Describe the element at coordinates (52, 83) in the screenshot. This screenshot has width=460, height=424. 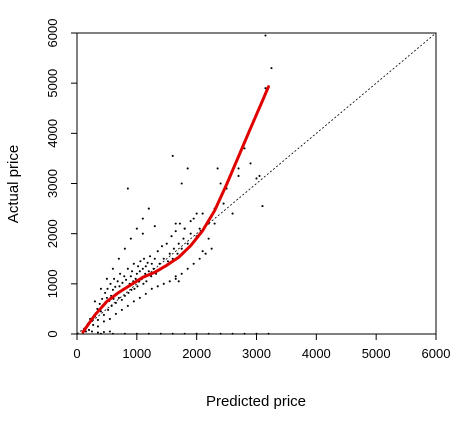
I see `y-tick-label: 5000` at that location.